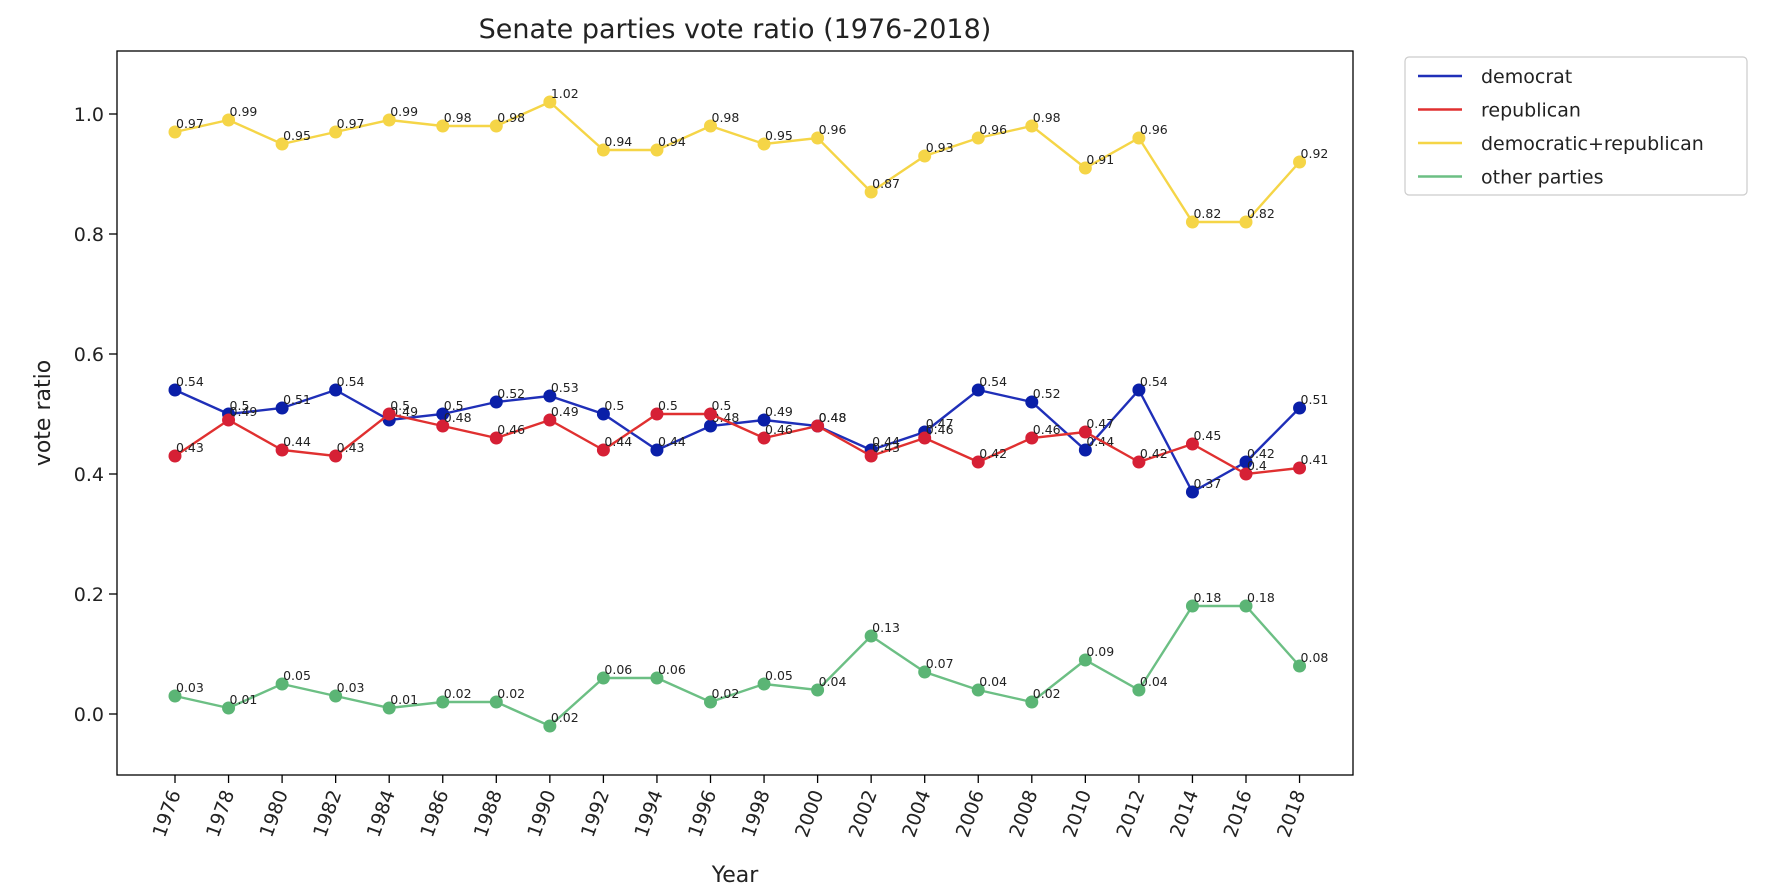 The width and height of the screenshot is (1788, 896). Describe the element at coordinates (1130, 813) in the screenshot. I see `x-tick-label: 2012` at that location.